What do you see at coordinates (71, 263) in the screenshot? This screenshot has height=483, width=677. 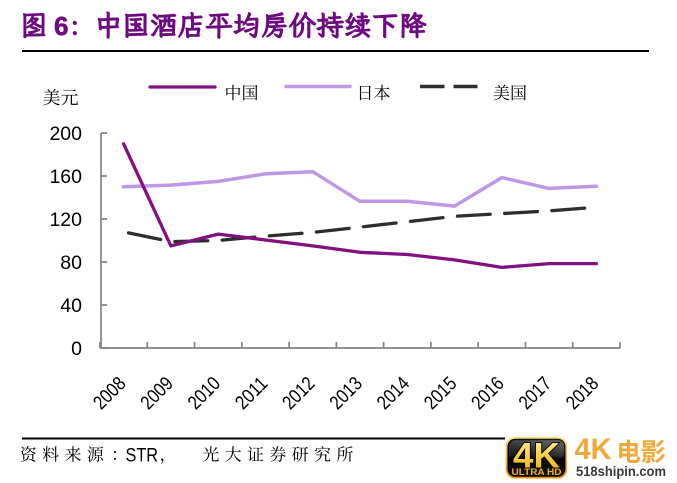 I see `svg-text: 80` at bounding box center [71, 263].